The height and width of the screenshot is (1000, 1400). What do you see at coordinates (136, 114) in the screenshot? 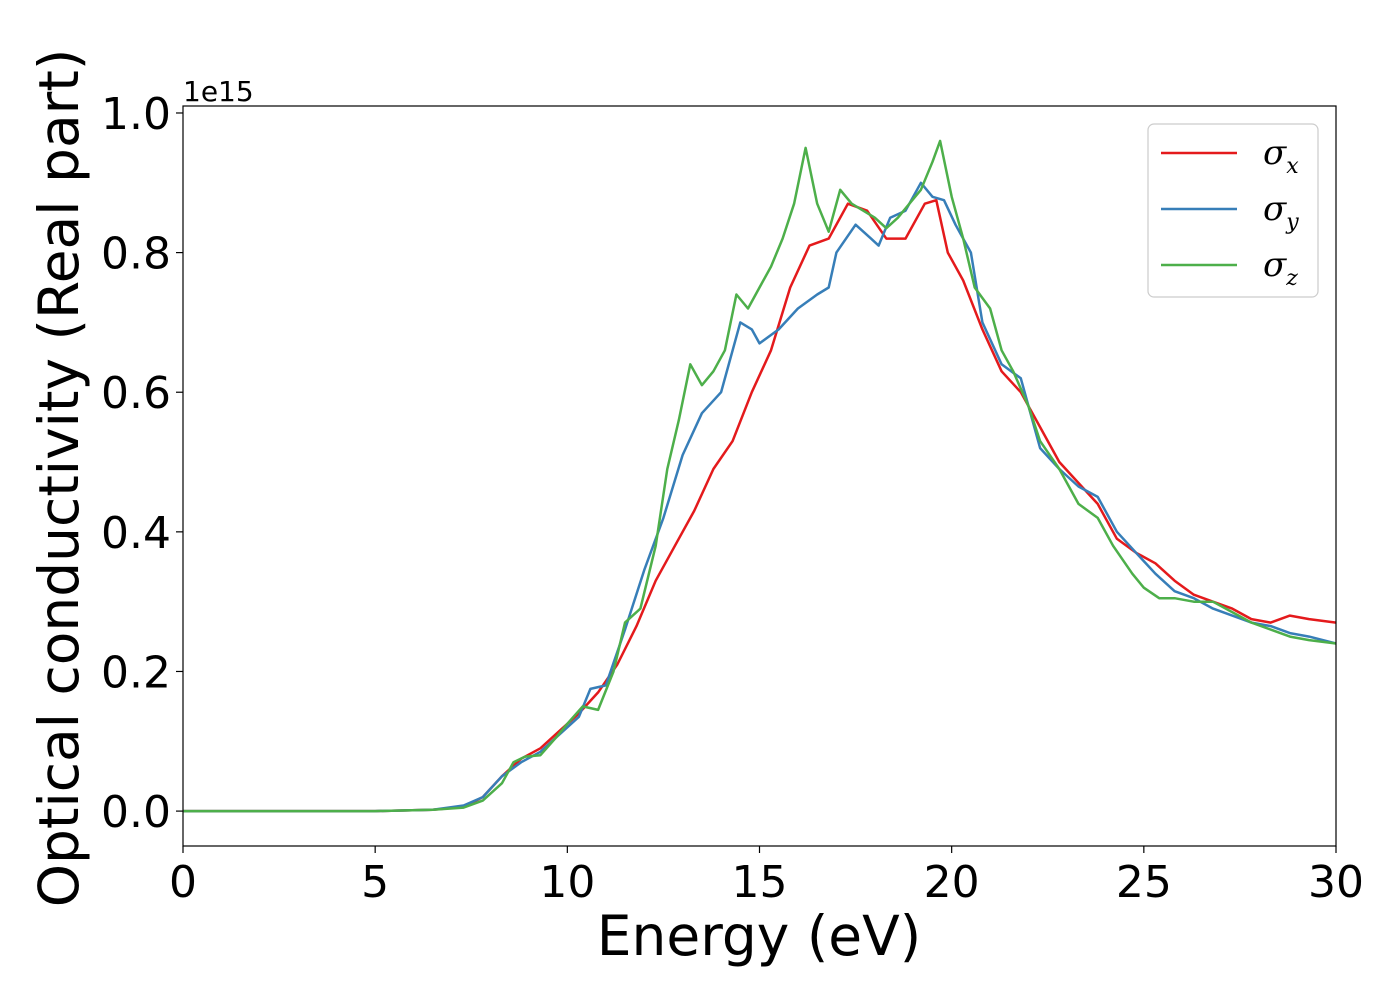
I see `y-tick-label: 1.0` at bounding box center [136, 114].